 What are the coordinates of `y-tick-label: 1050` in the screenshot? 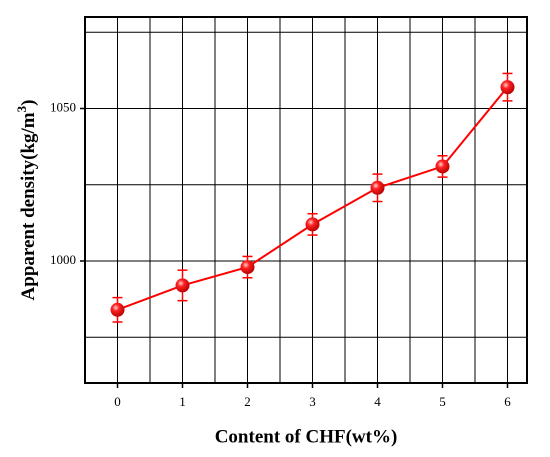 It's located at (63, 106).